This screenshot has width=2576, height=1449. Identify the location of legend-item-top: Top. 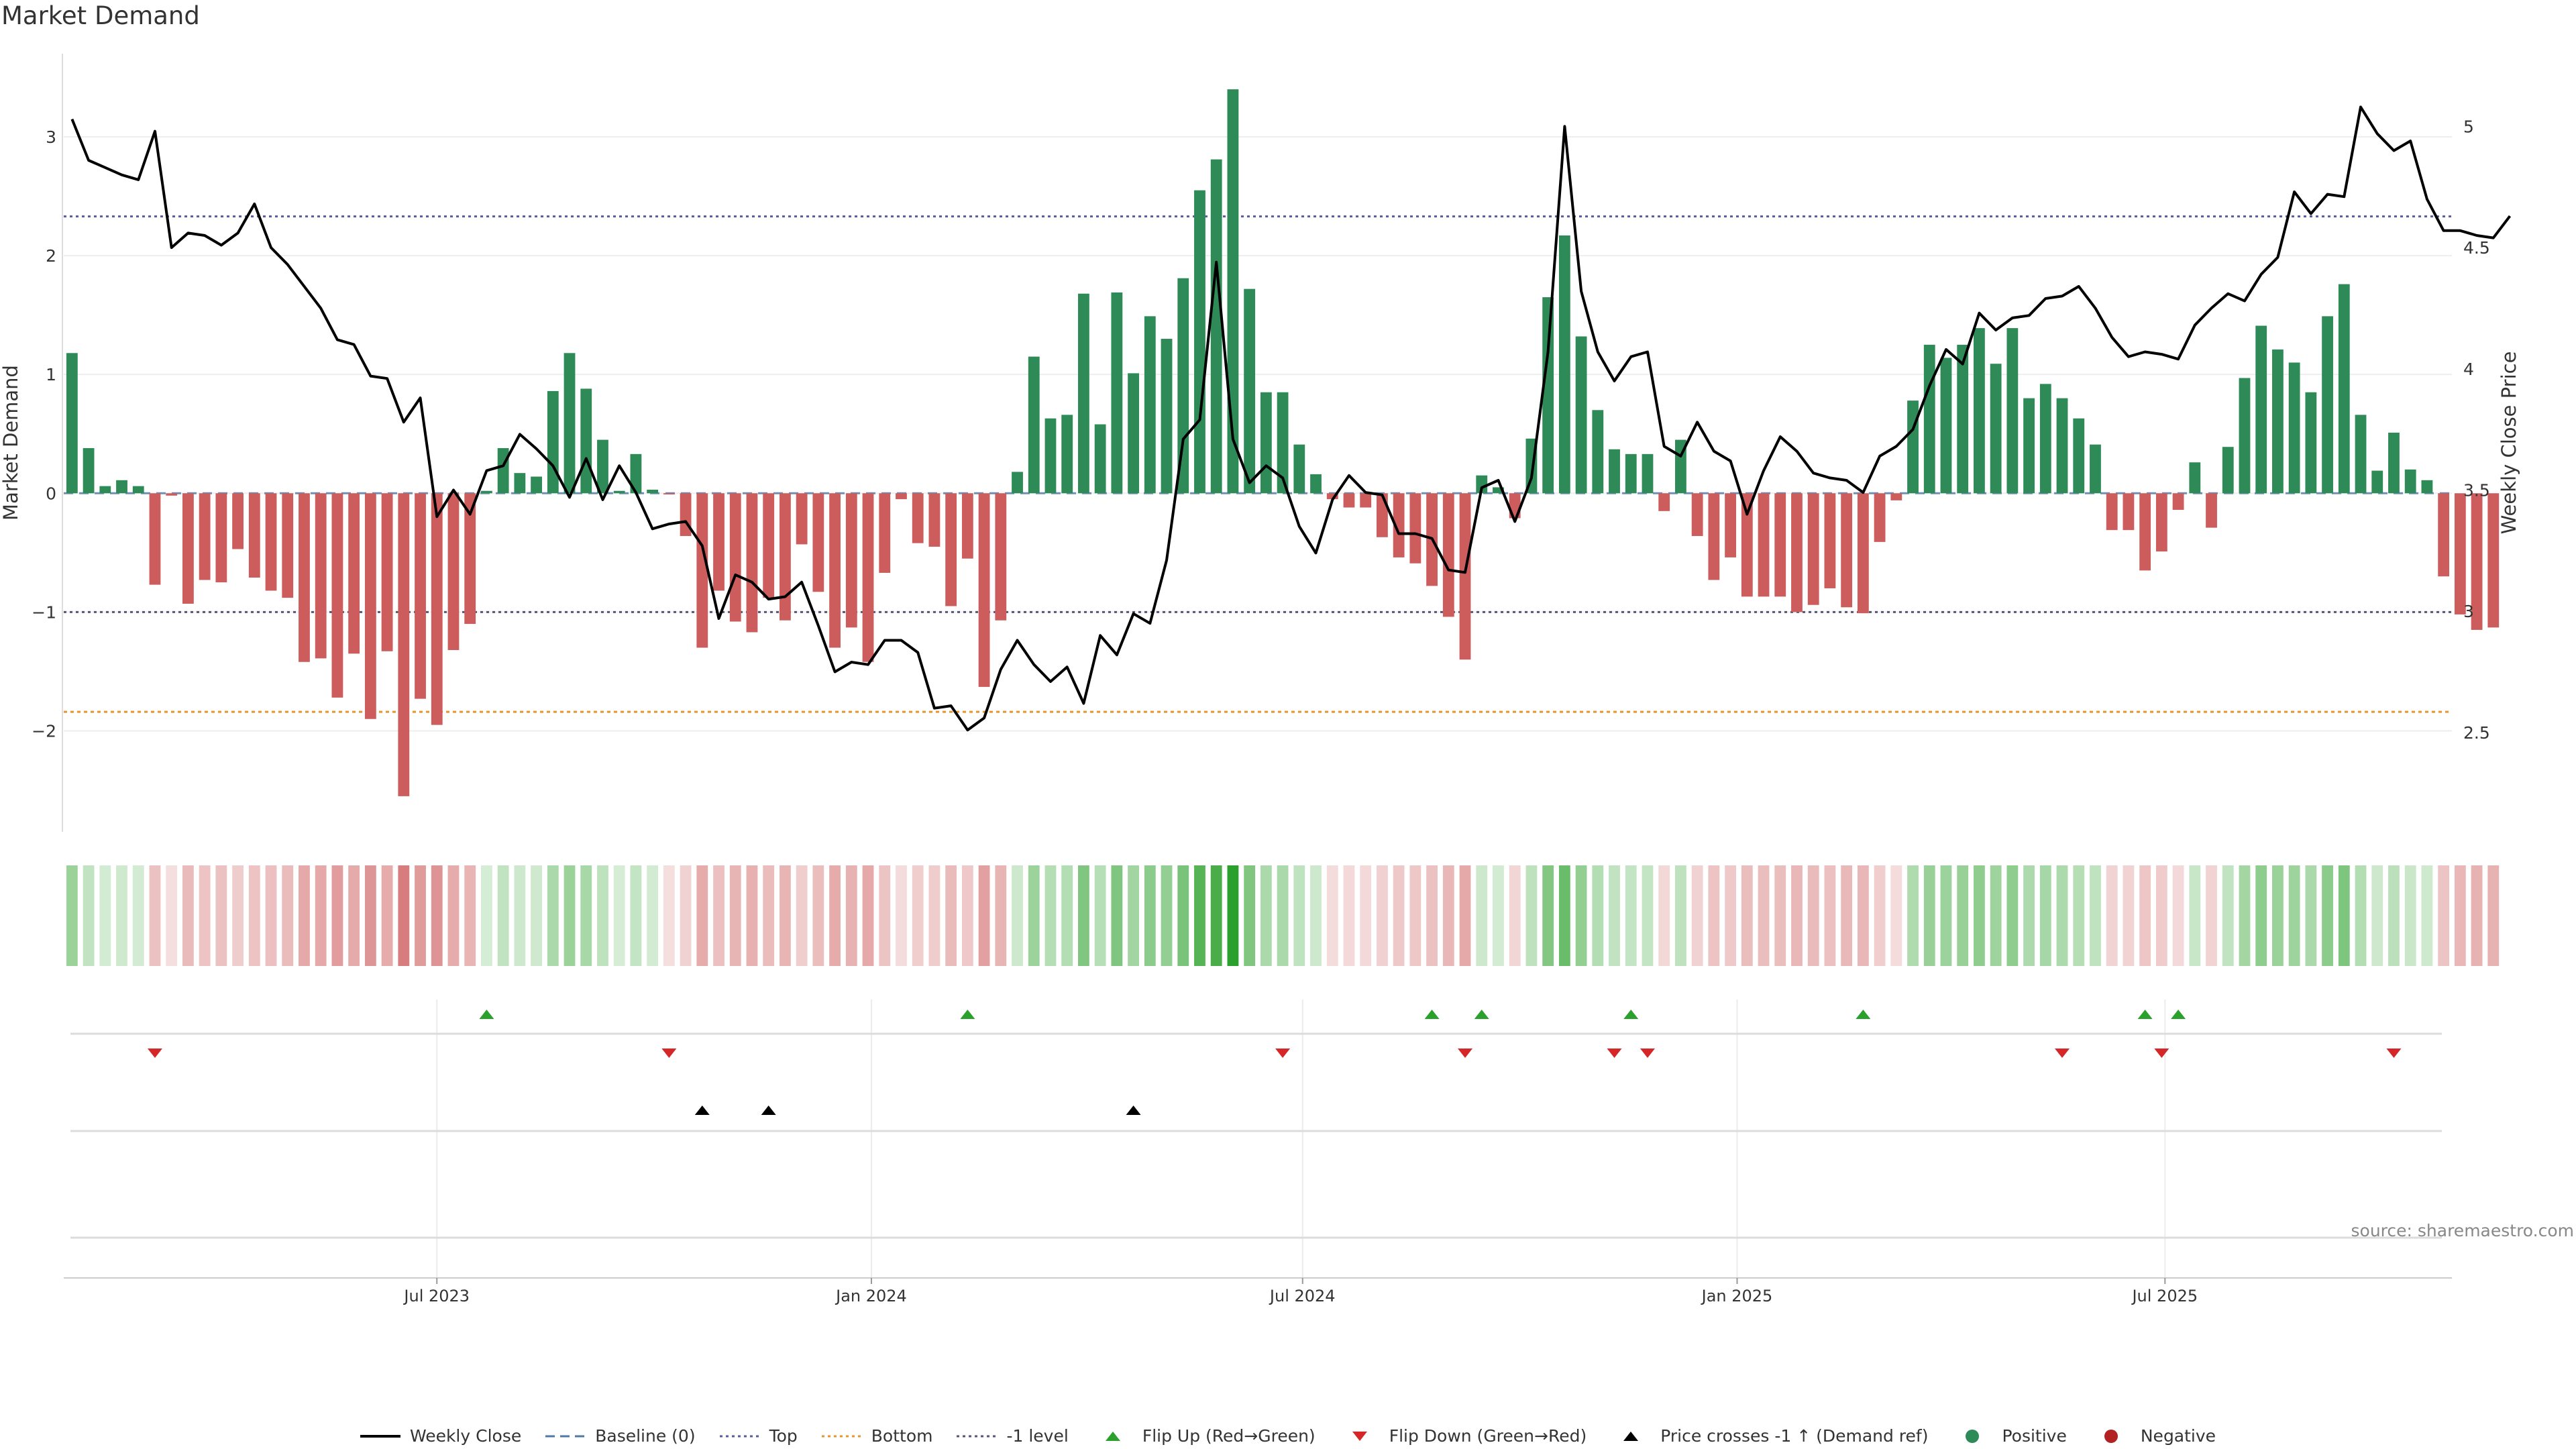
(758, 1436).